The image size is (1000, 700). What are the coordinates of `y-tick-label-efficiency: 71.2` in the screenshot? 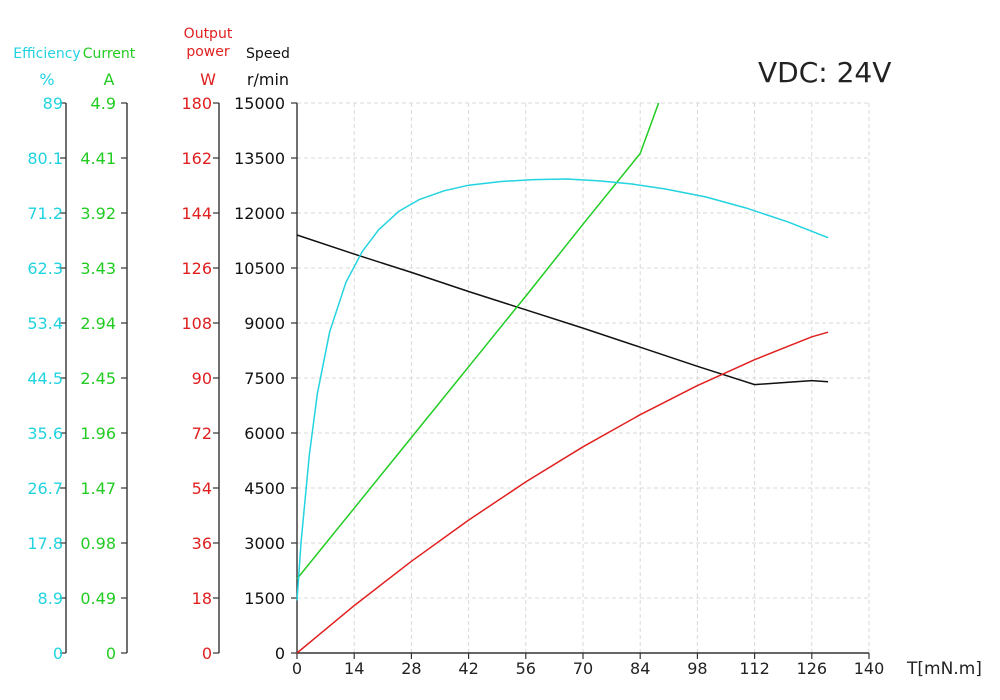 It's located at (45, 213).